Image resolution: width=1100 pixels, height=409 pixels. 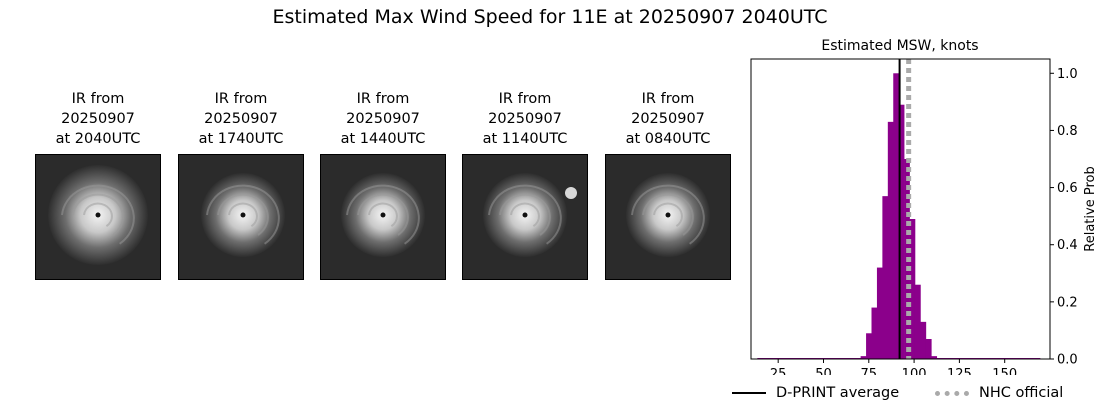 What do you see at coordinates (952, 393) in the screenshot?
I see `legend-swatch-nhc` at bounding box center [952, 393].